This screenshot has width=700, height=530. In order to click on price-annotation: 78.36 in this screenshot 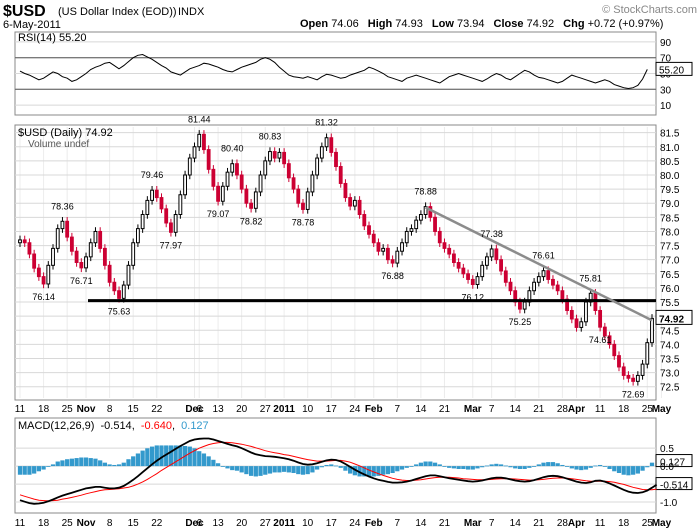, I will do `click(62, 206)`.